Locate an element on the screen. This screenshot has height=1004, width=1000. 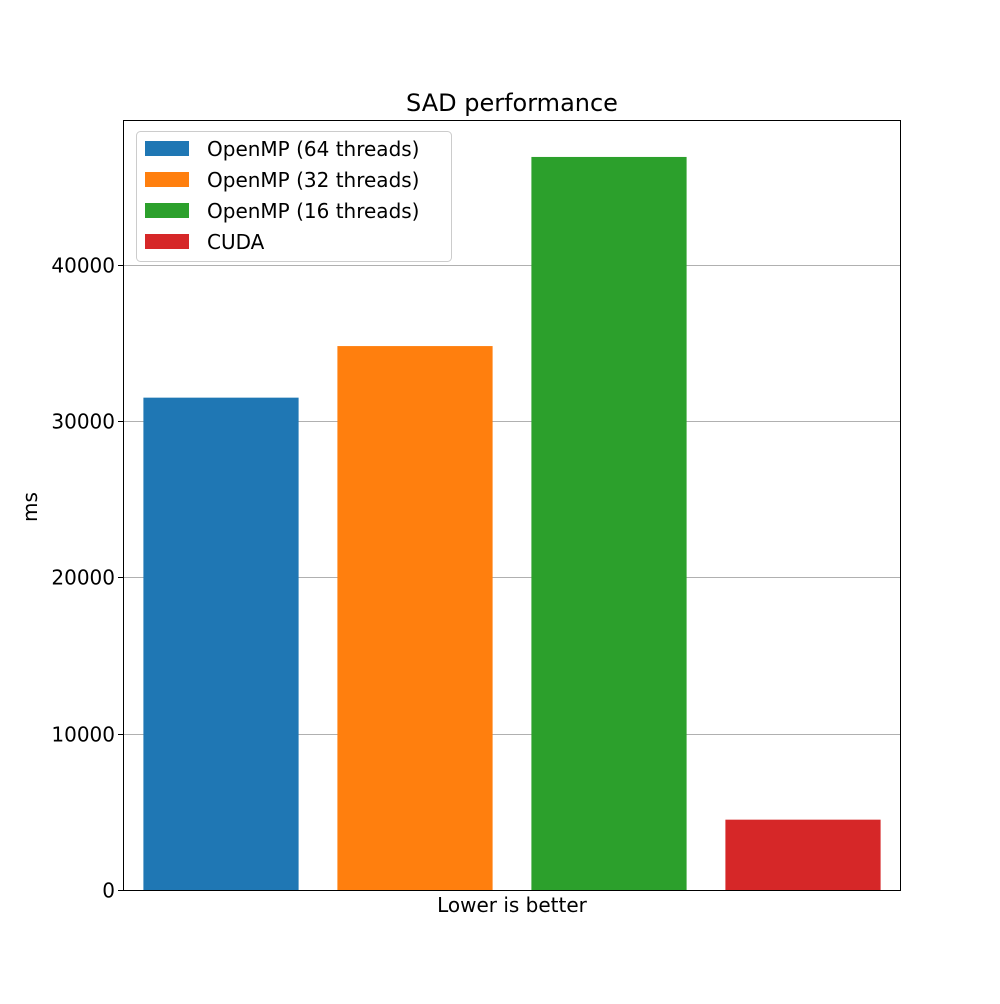
chart-title: SAD performance is located at coordinates (512, 103).